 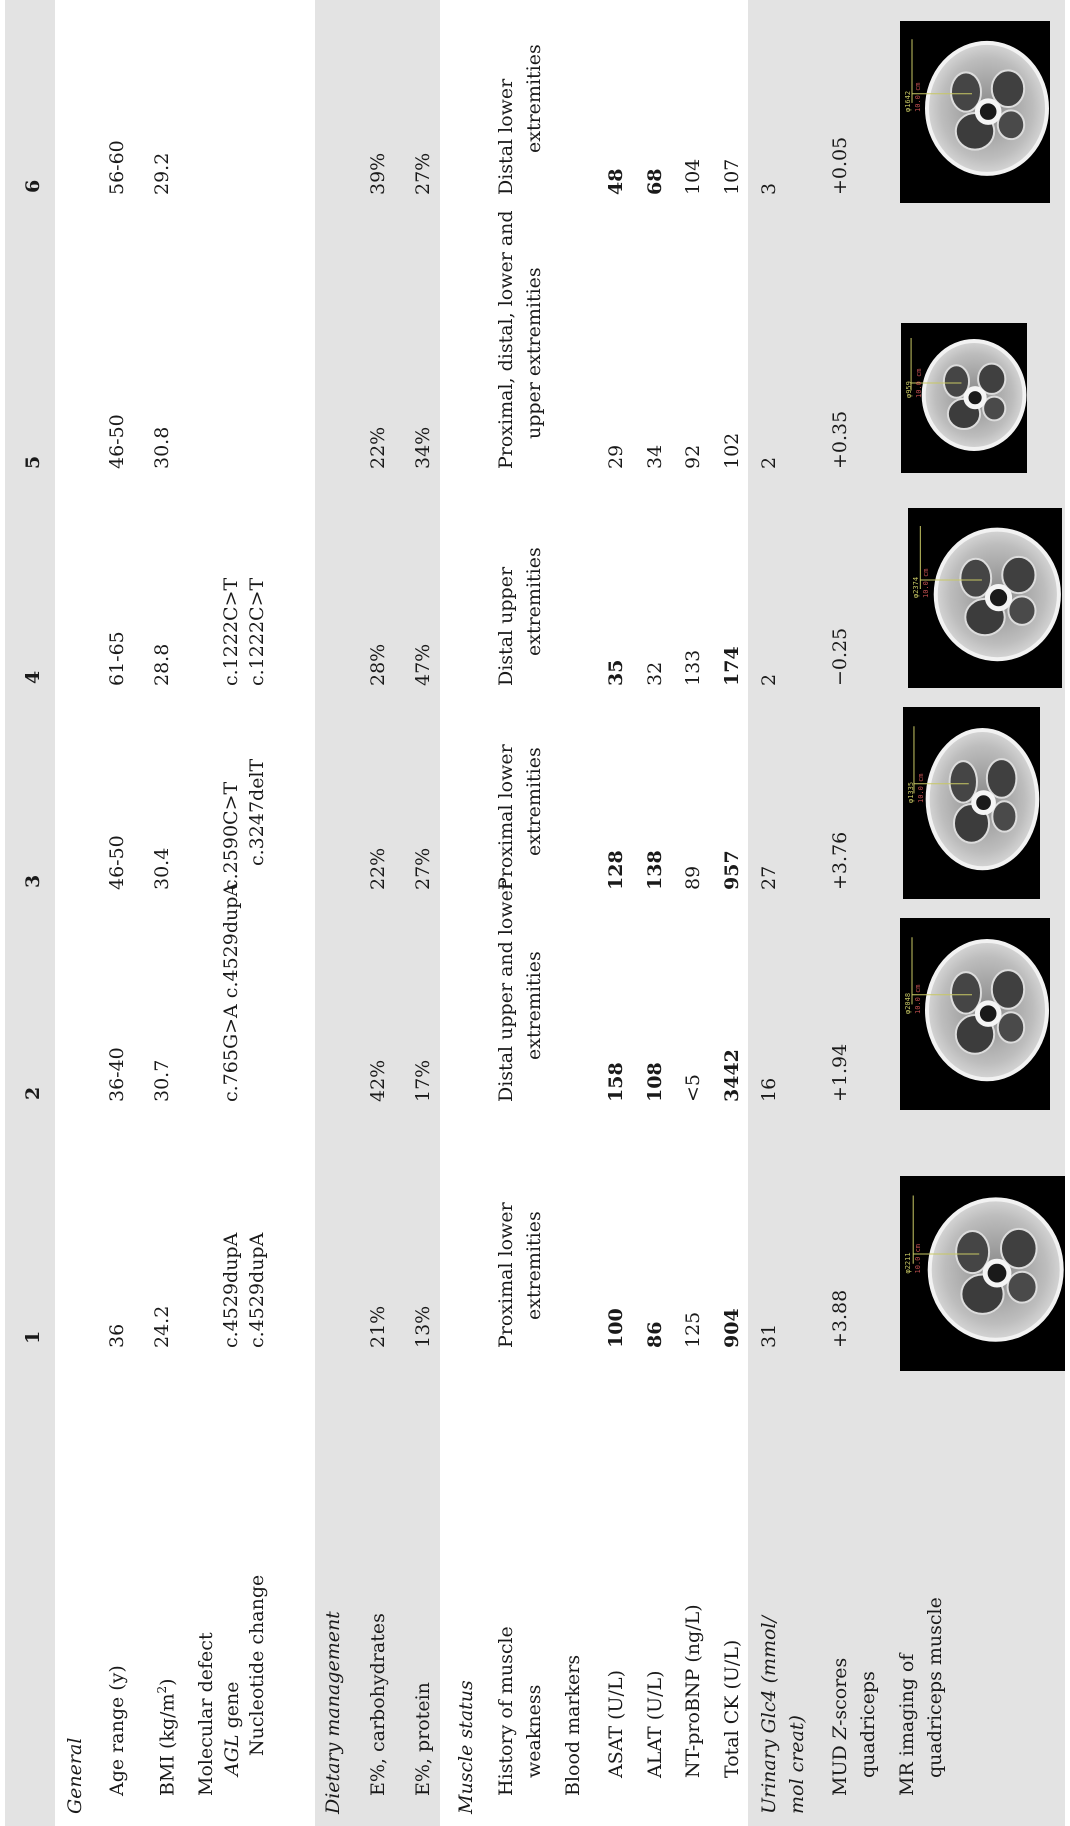 I want to click on mri-scale-1: 10.0 cm, so click(x=918, y=1258).